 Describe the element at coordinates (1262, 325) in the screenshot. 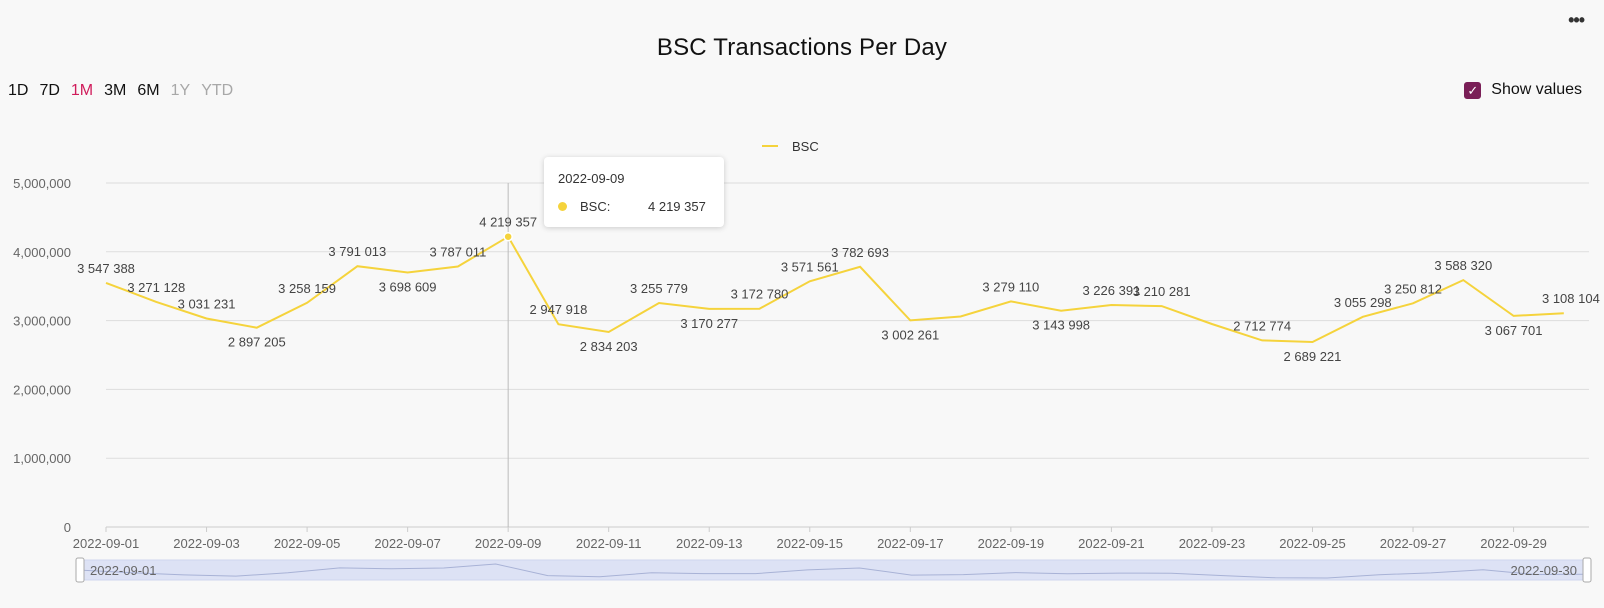

I see `data-label: 2 712 774` at that location.